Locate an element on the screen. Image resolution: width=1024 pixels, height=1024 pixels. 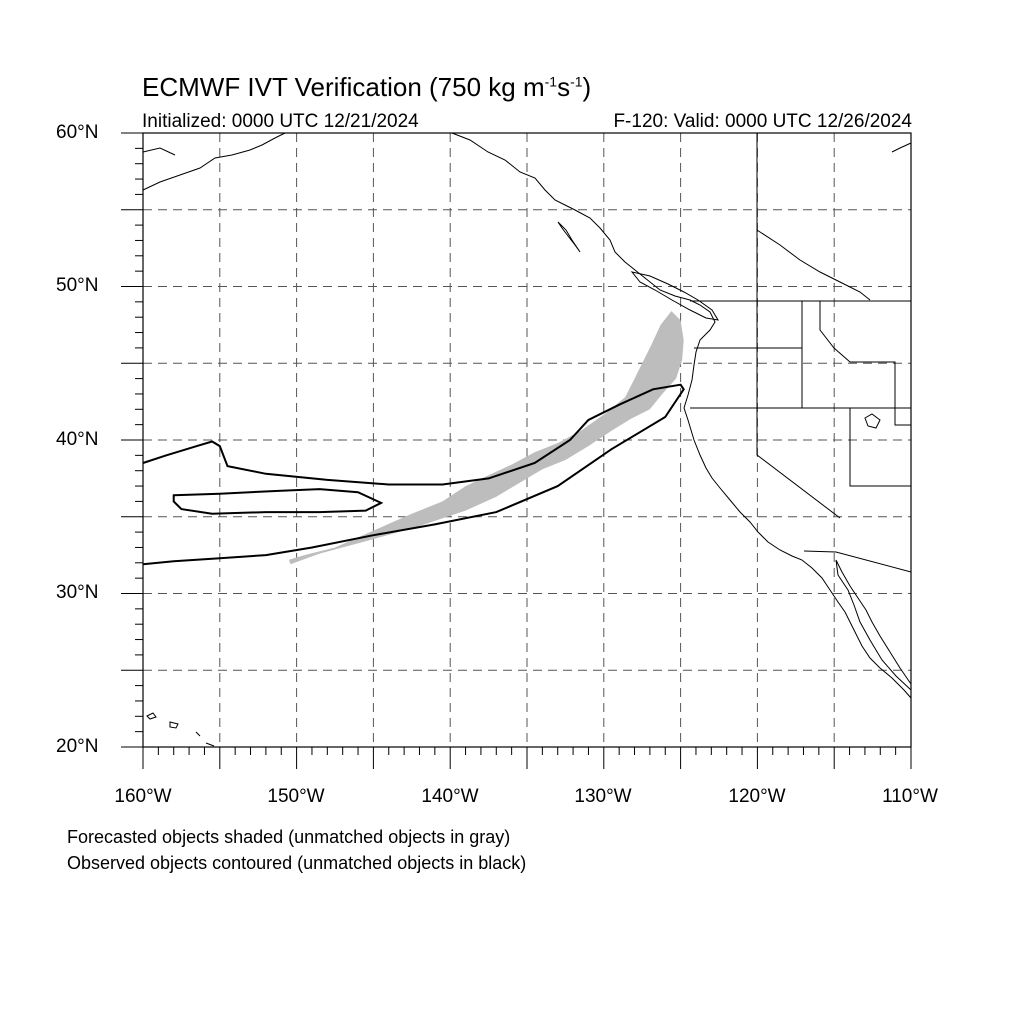
lon-label-140w: 140°W is located at coordinates (450, 796).